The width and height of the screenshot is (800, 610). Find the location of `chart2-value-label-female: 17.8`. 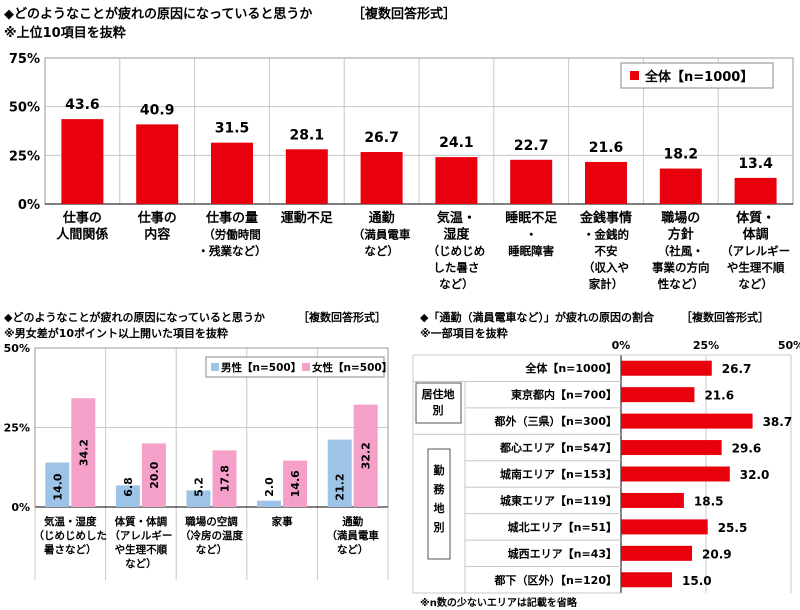

chart2-value-label-female: 17.8 is located at coordinates (225, 478).